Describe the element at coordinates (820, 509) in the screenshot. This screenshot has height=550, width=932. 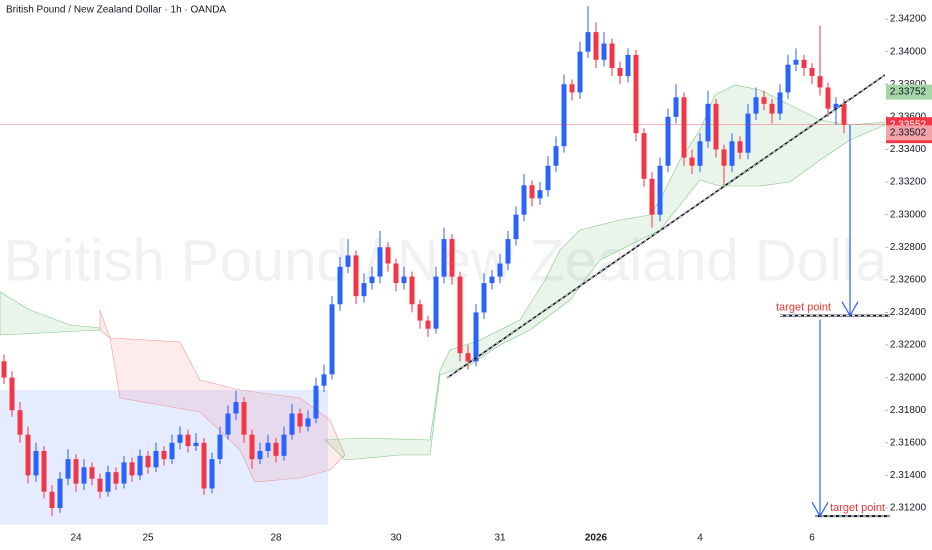
I see `arrow-head` at that location.